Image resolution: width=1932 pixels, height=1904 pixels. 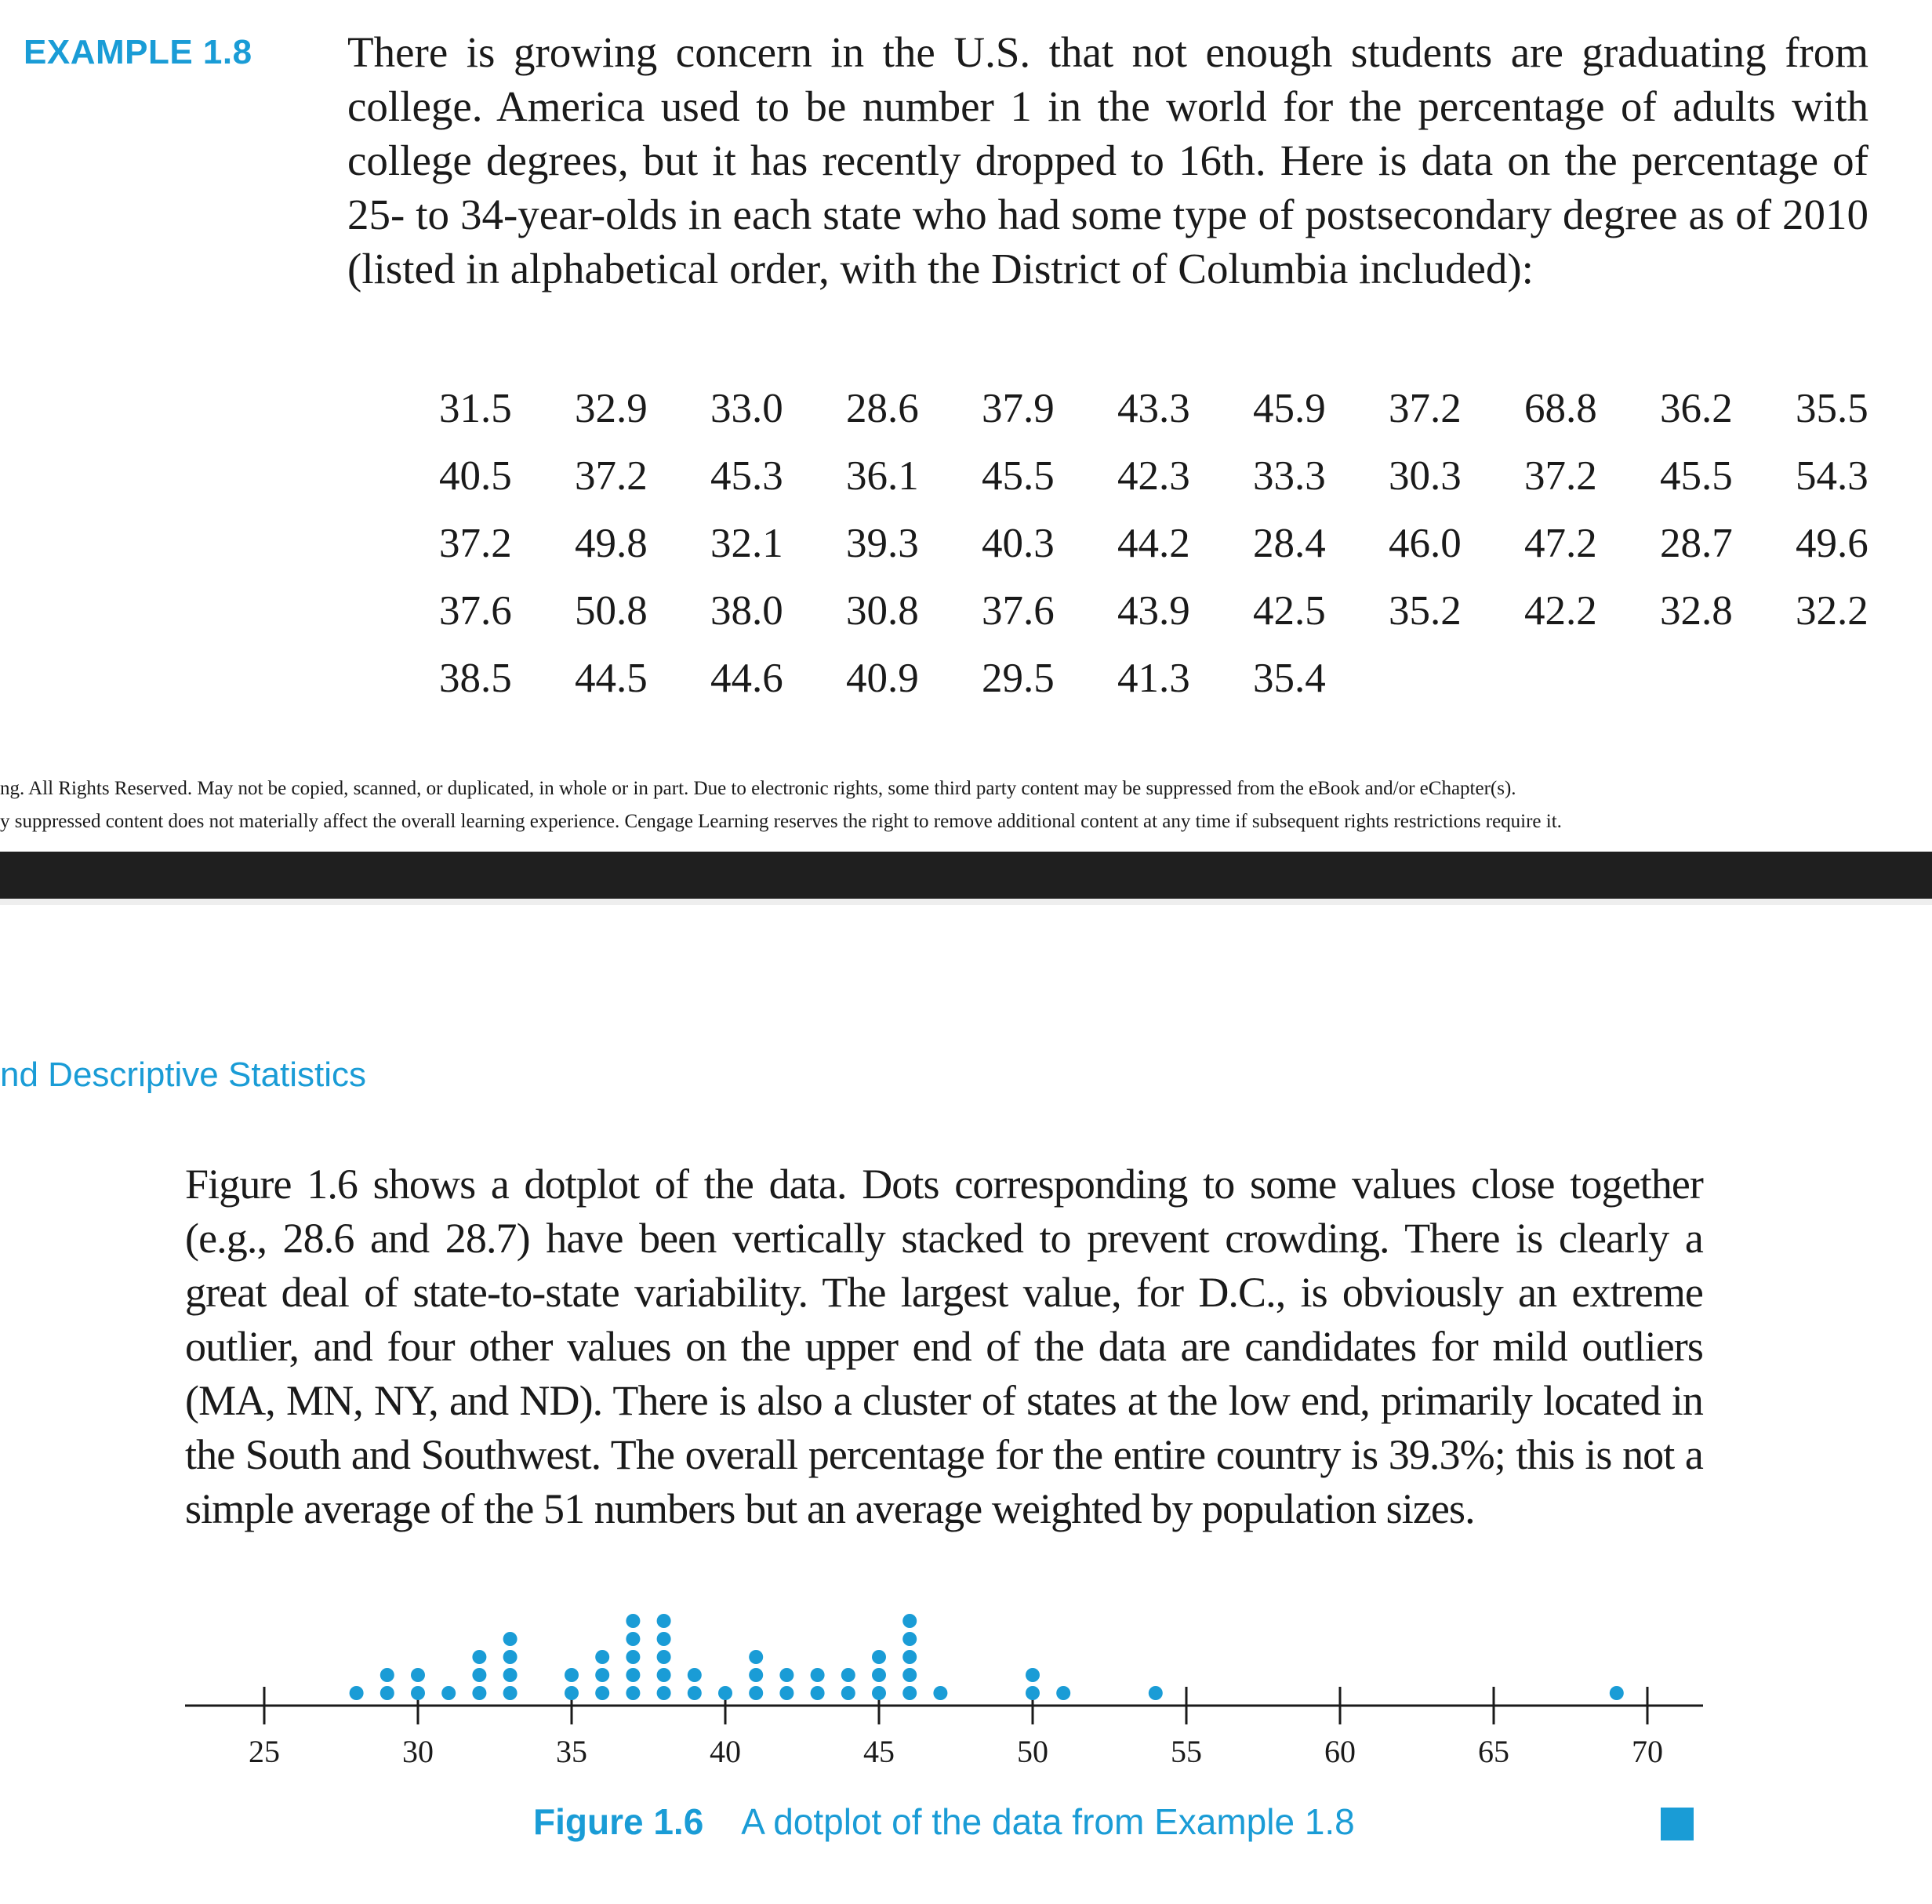 I want to click on tick-label: 35, so click(x=571, y=1751).